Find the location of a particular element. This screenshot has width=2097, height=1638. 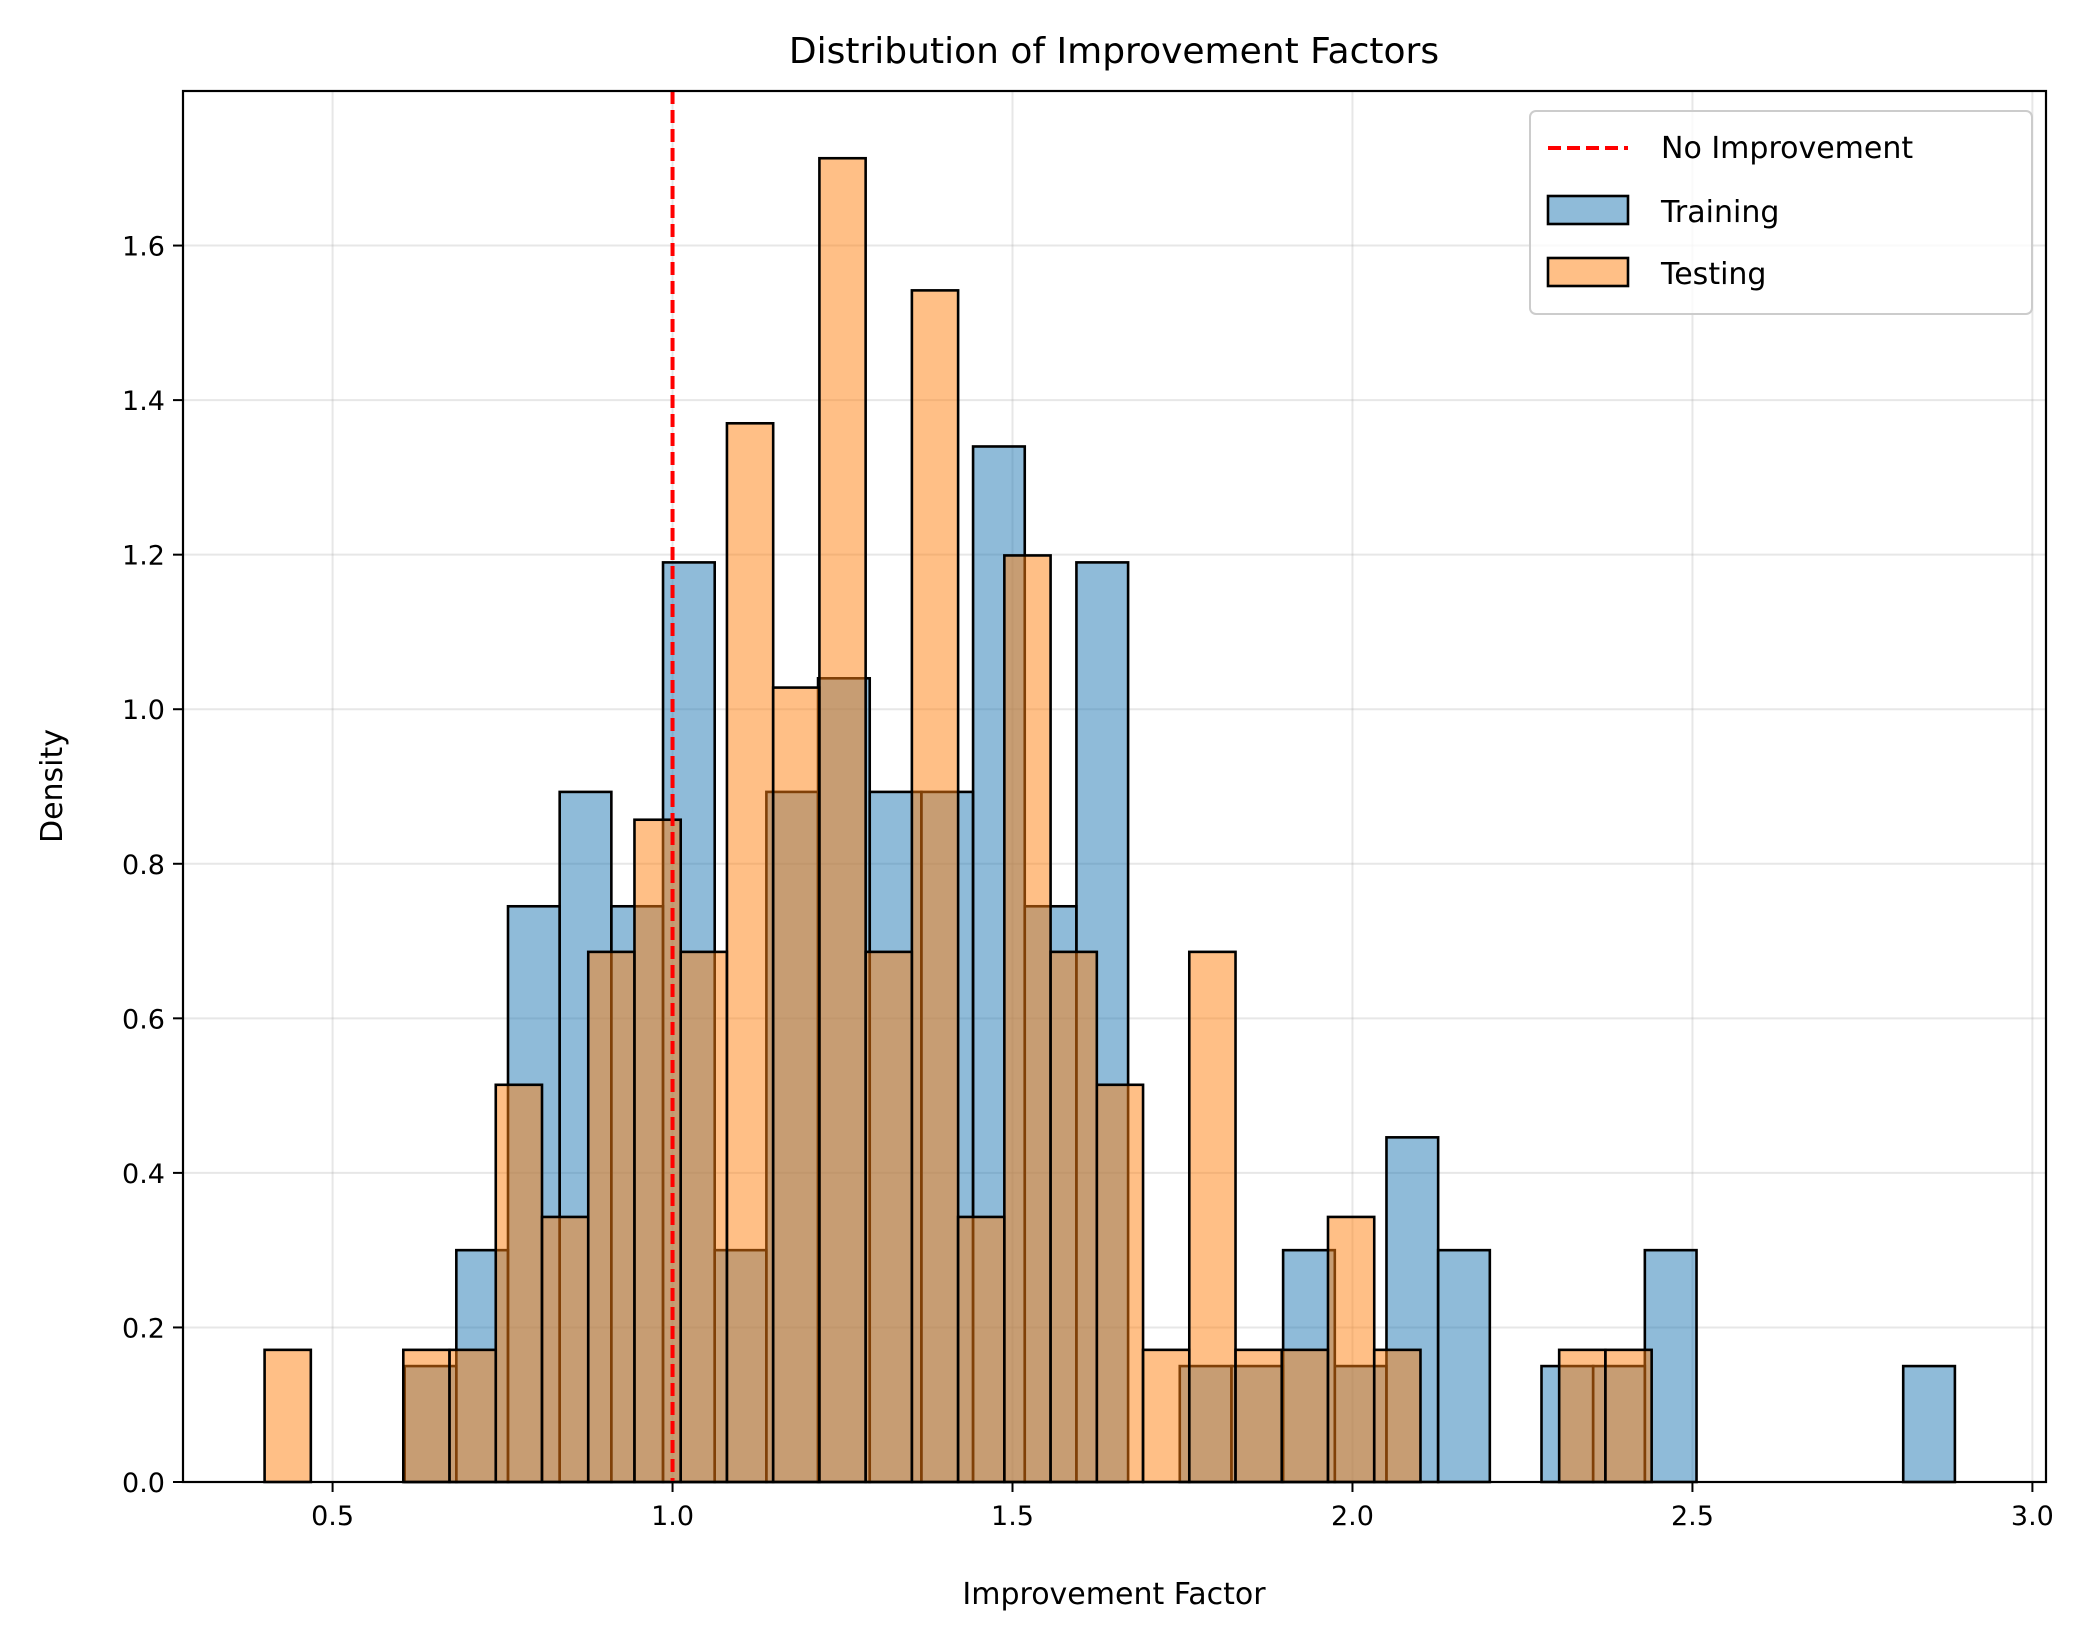

x-axis-ticks: 0.5 1.0 1.5 2.0 2.5 3.0 is located at coordinates (1182, 1507).